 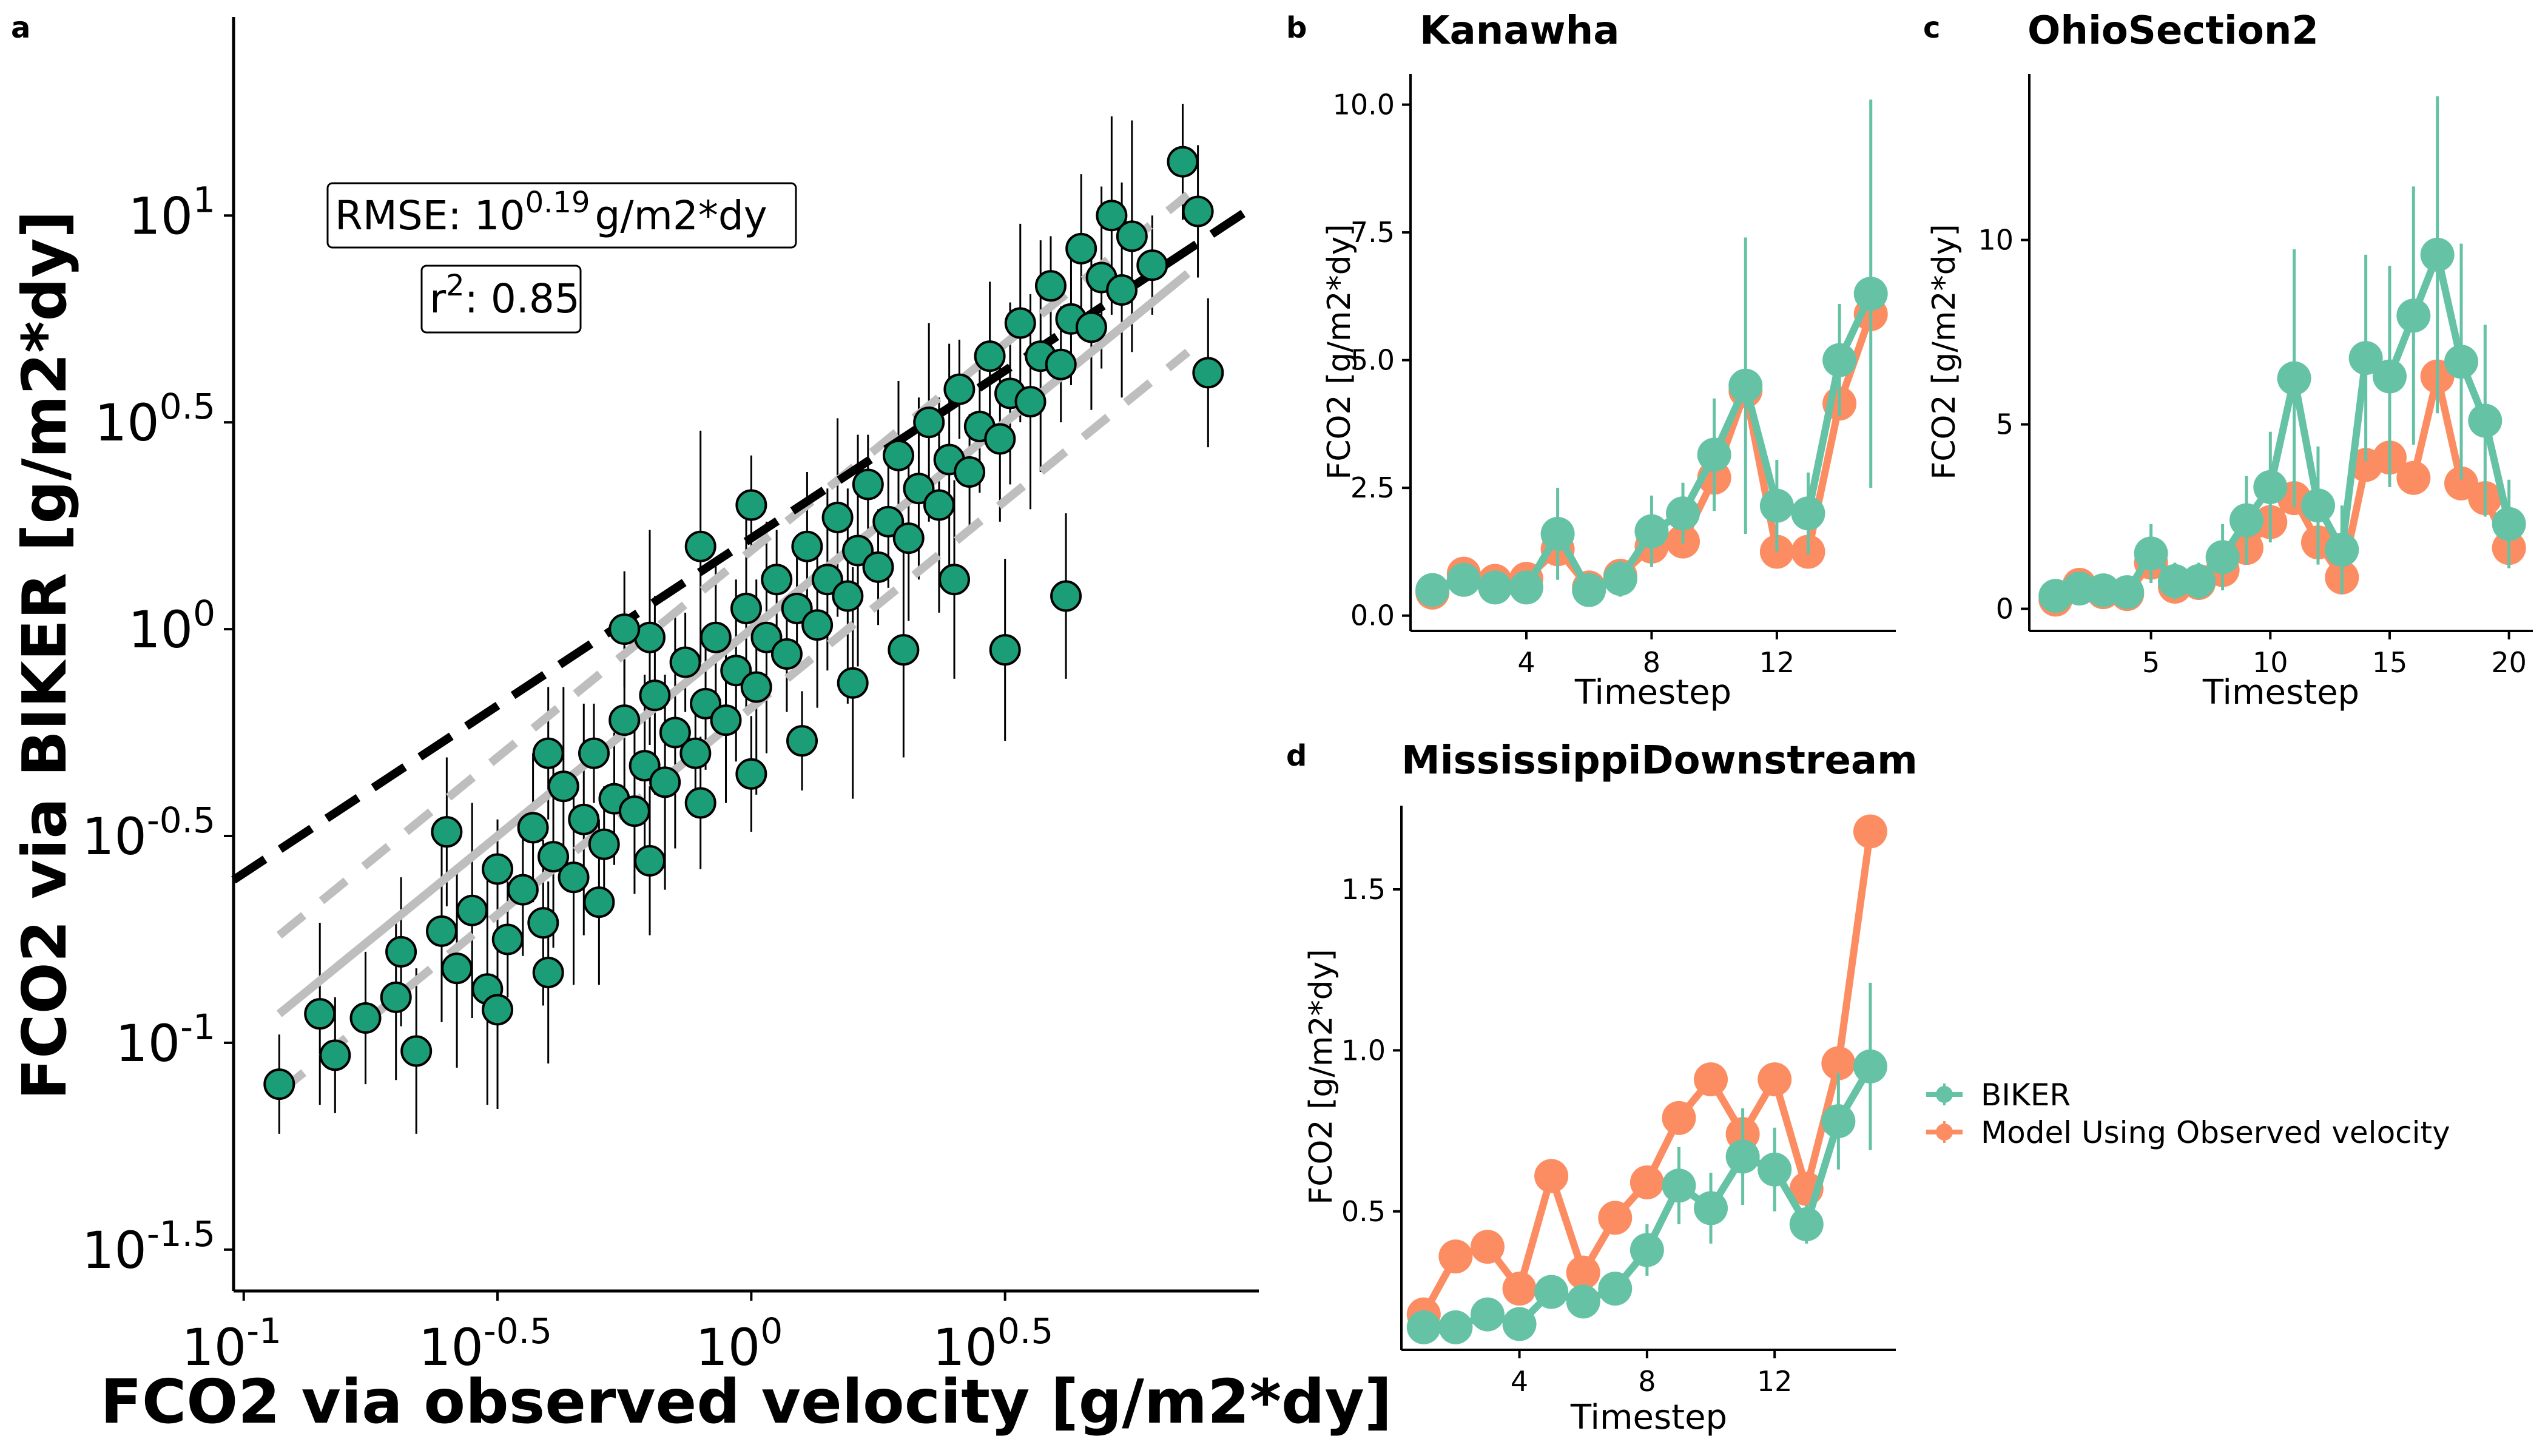 What do you see at coordinates (1944, 351) in the screenshot?
I see `c-y-axis-label: FCO2 [g/m2*dy]` at bounding box center [1944, 351].